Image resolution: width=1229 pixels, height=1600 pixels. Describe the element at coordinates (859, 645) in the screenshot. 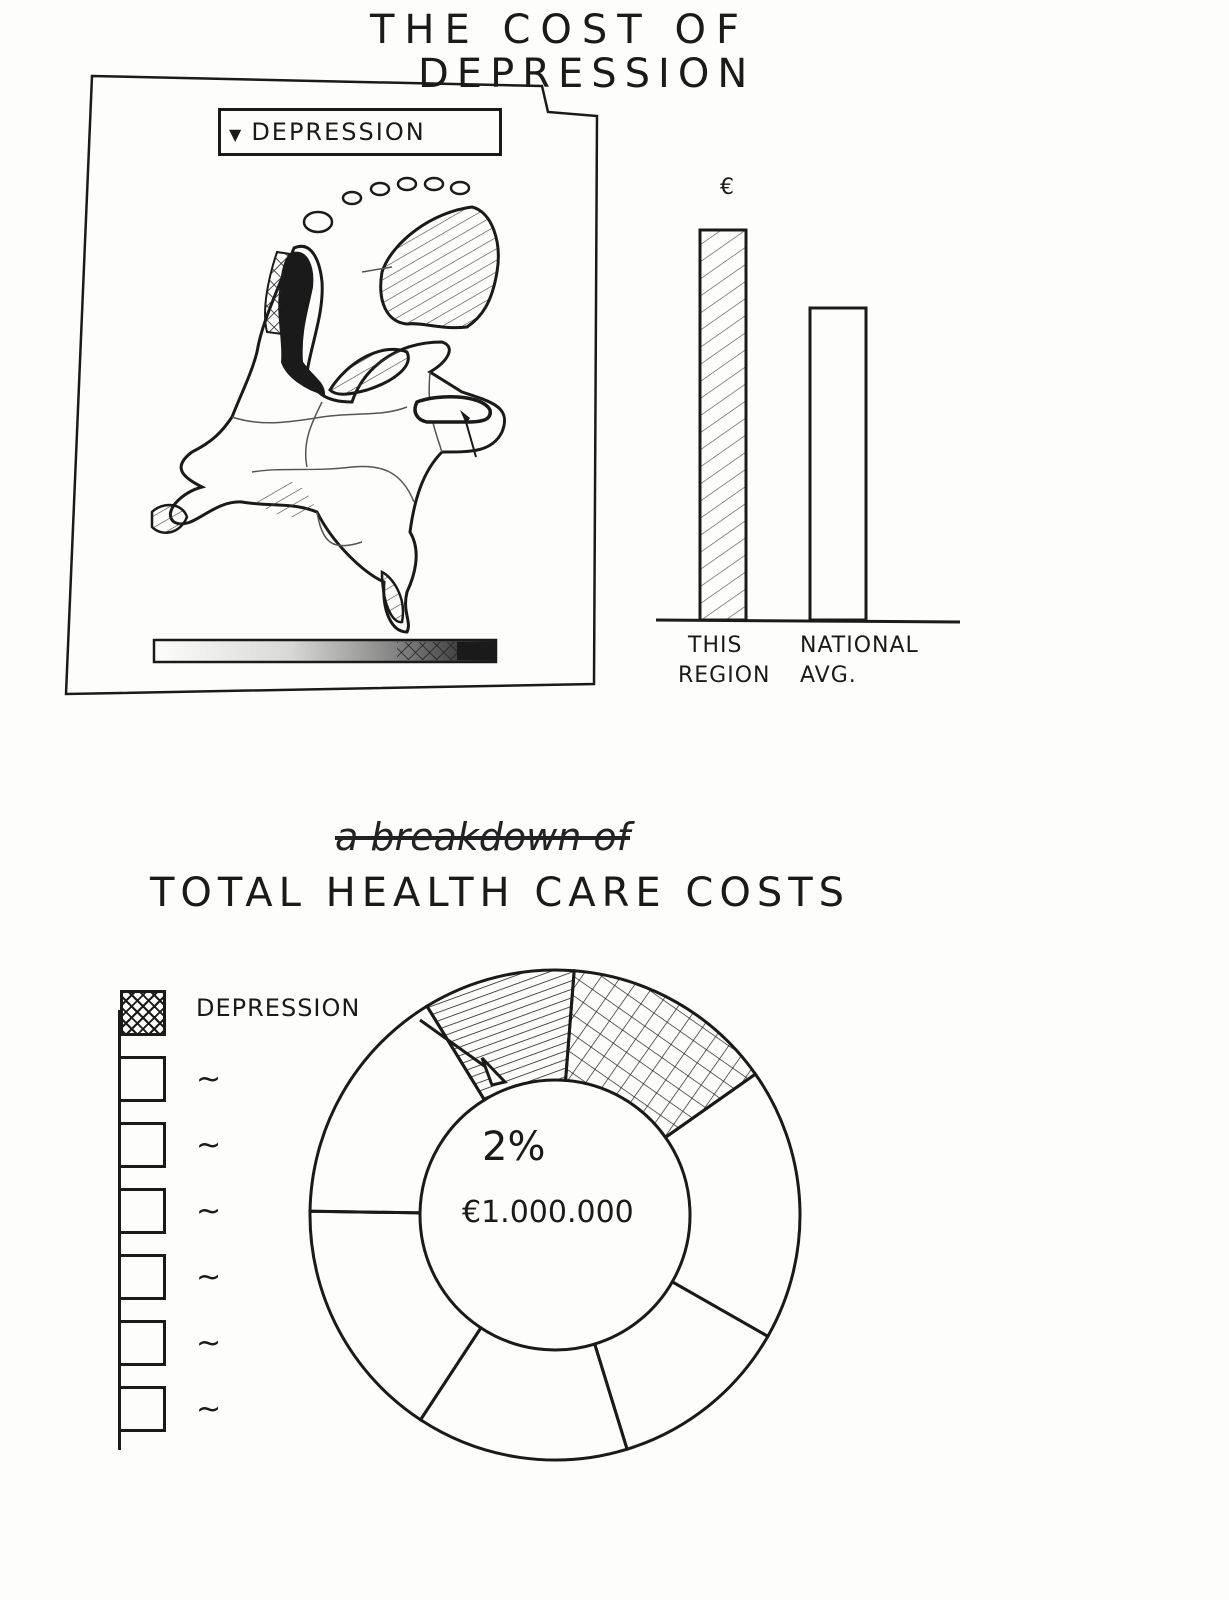

I see `bar-category-label-1-1: NATIONAL` at that location.